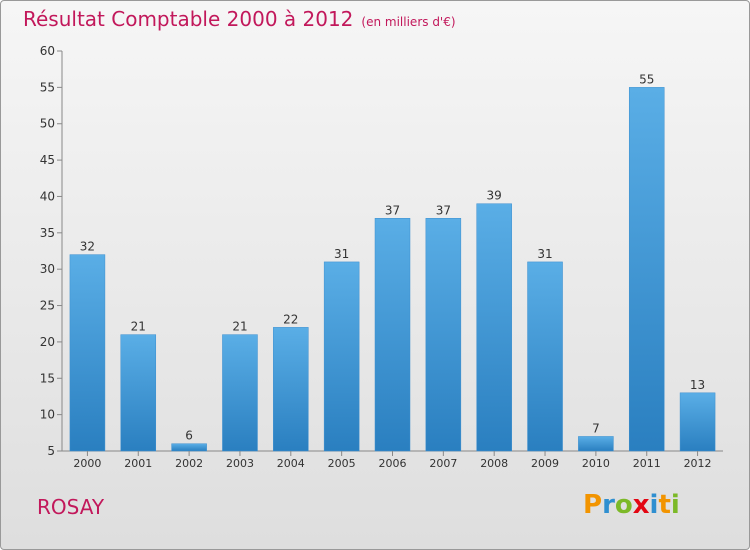 The width and height of the screenshot is (750, 550). I want to click on y-tick-label: 15, so click(47, 378).